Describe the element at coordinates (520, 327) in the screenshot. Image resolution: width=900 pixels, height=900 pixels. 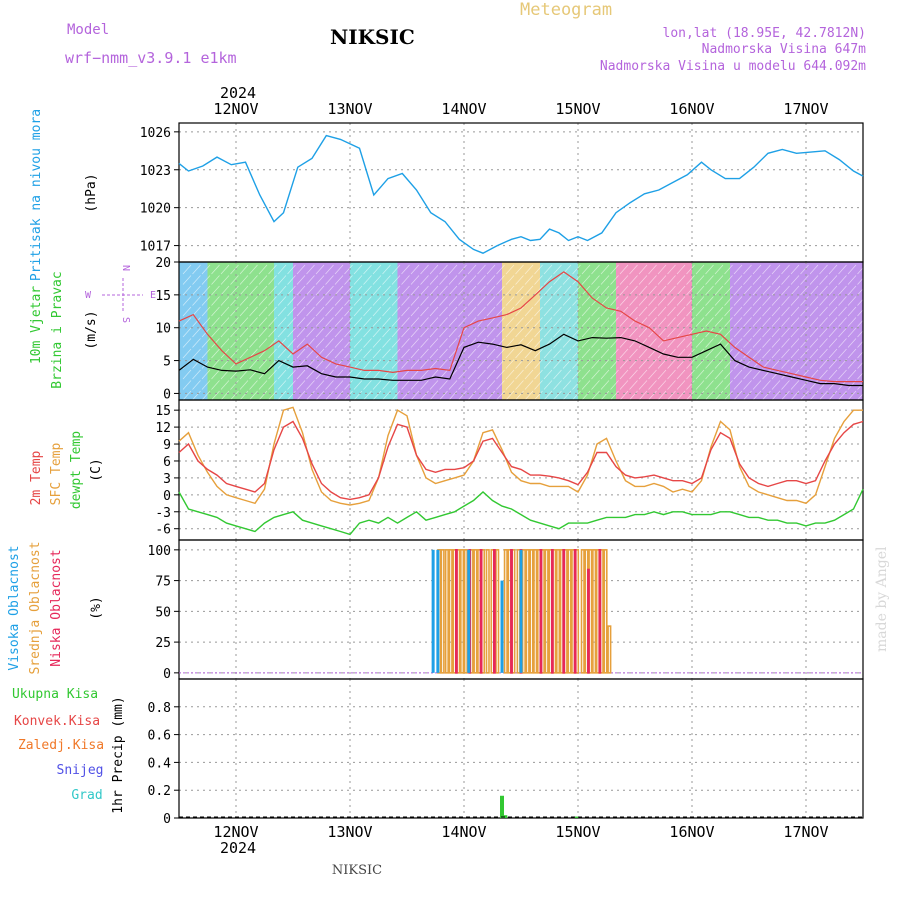
I see `wind-gust-line` at that location.